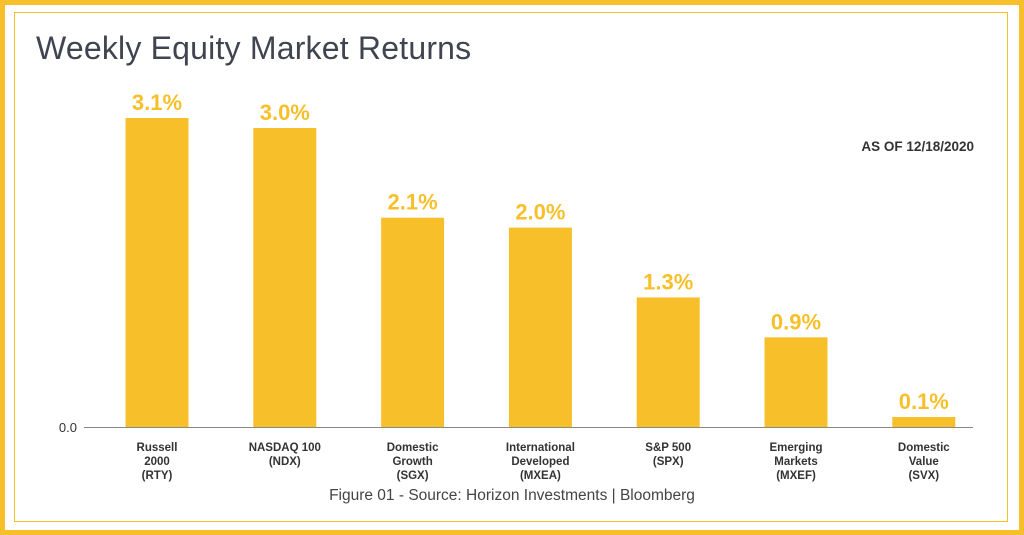 Image resolution: width=1024 pixels, height=535 pixels. I want to click on bar-value-label: 3.1%, so click(157, 102).